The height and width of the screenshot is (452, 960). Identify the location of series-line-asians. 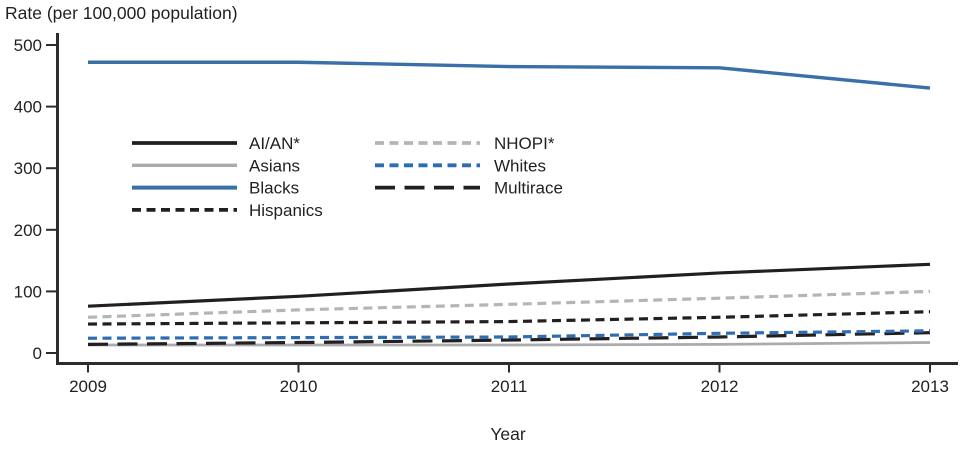
(509, 344).